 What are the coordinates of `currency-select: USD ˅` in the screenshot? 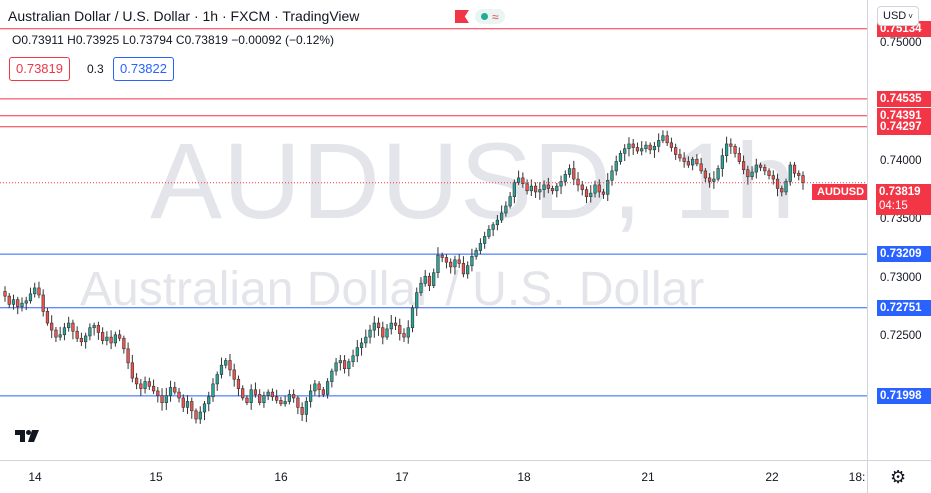 It's located at (898, 16).